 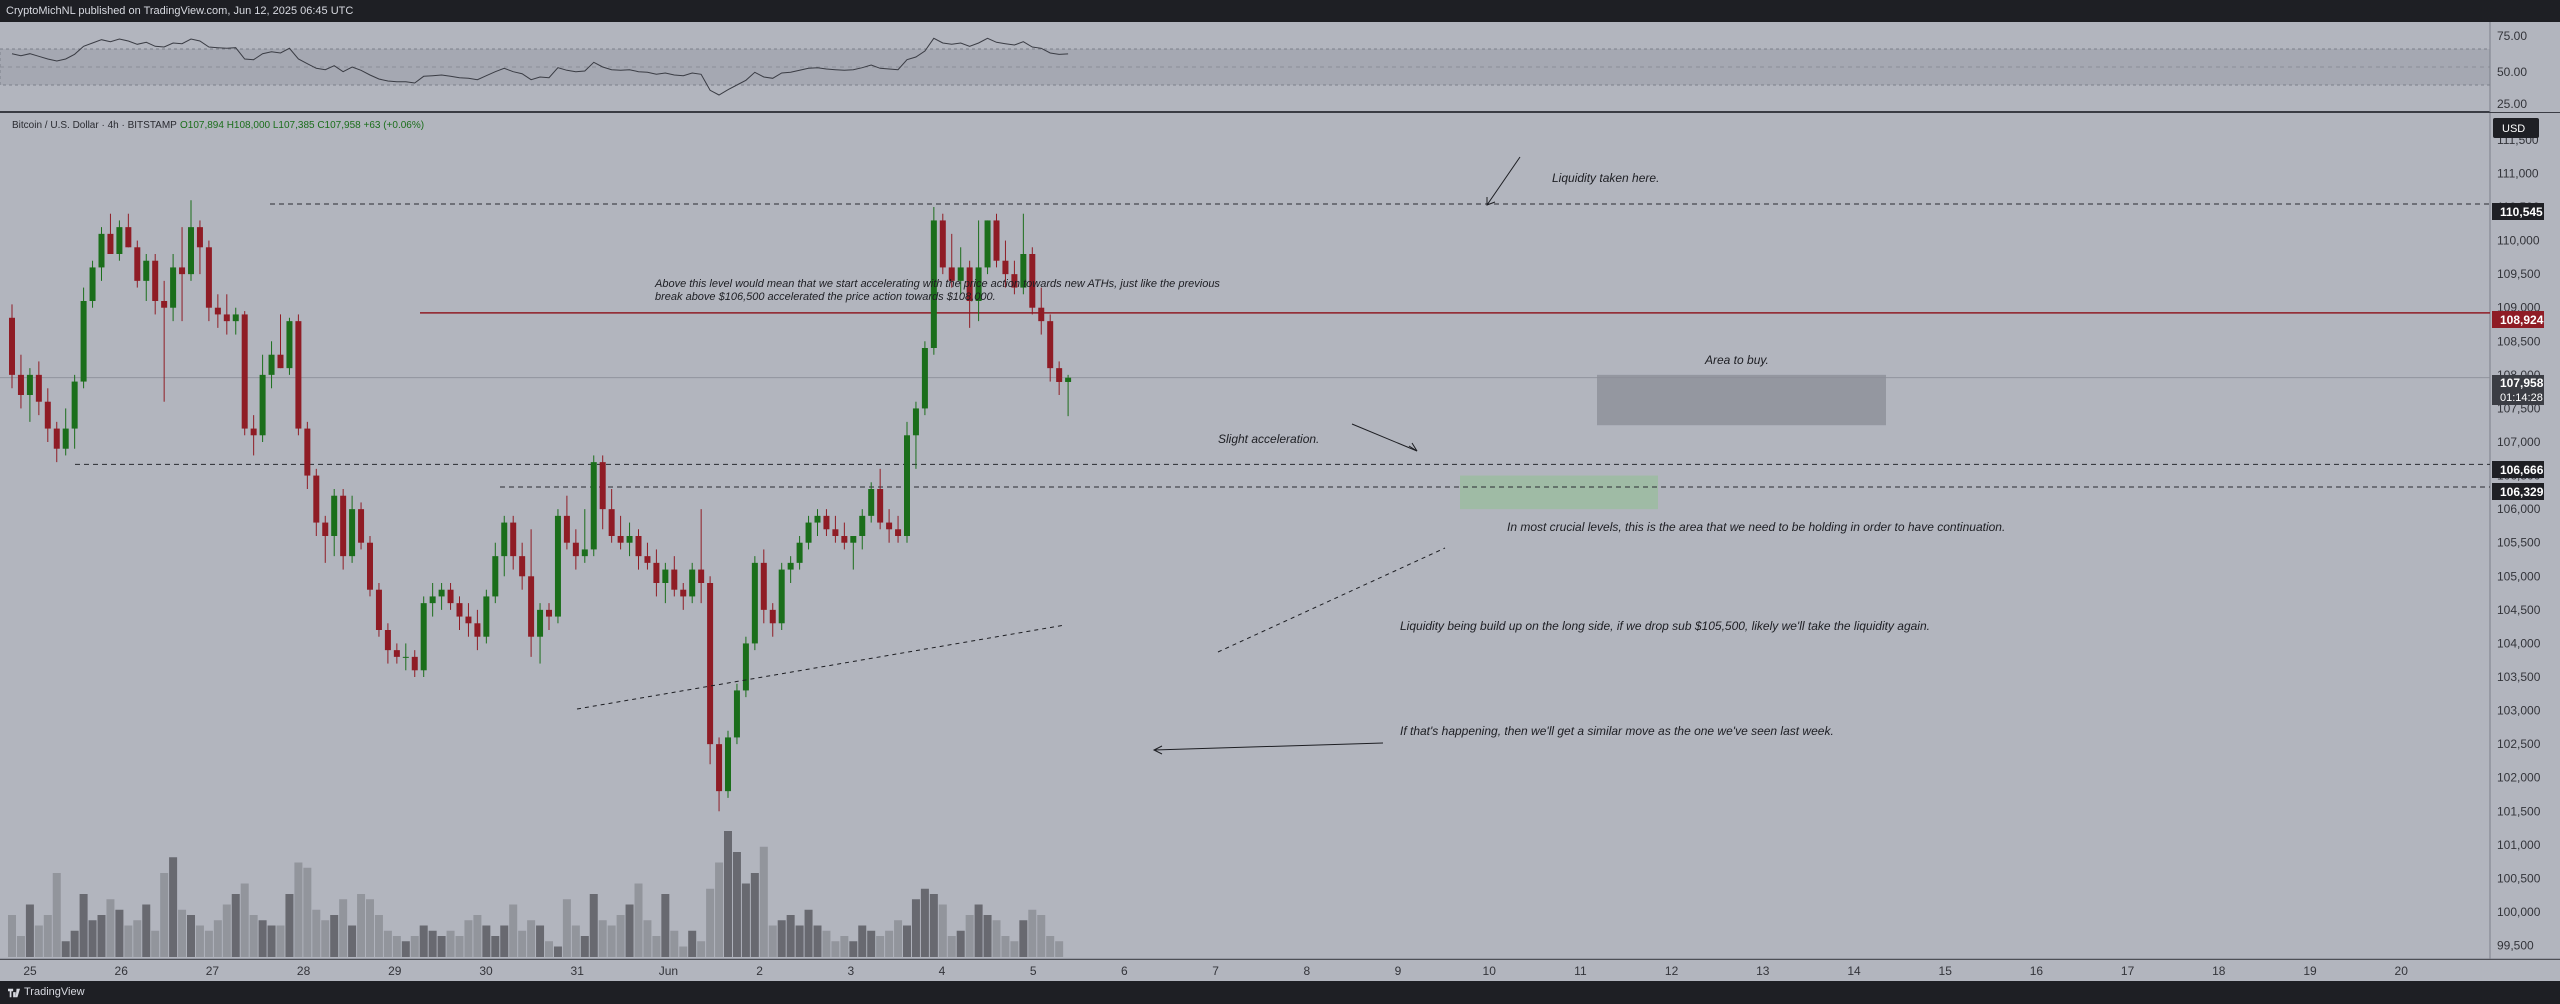 I want to click on price-tick: 111,000, so click(x=2518, y=173).